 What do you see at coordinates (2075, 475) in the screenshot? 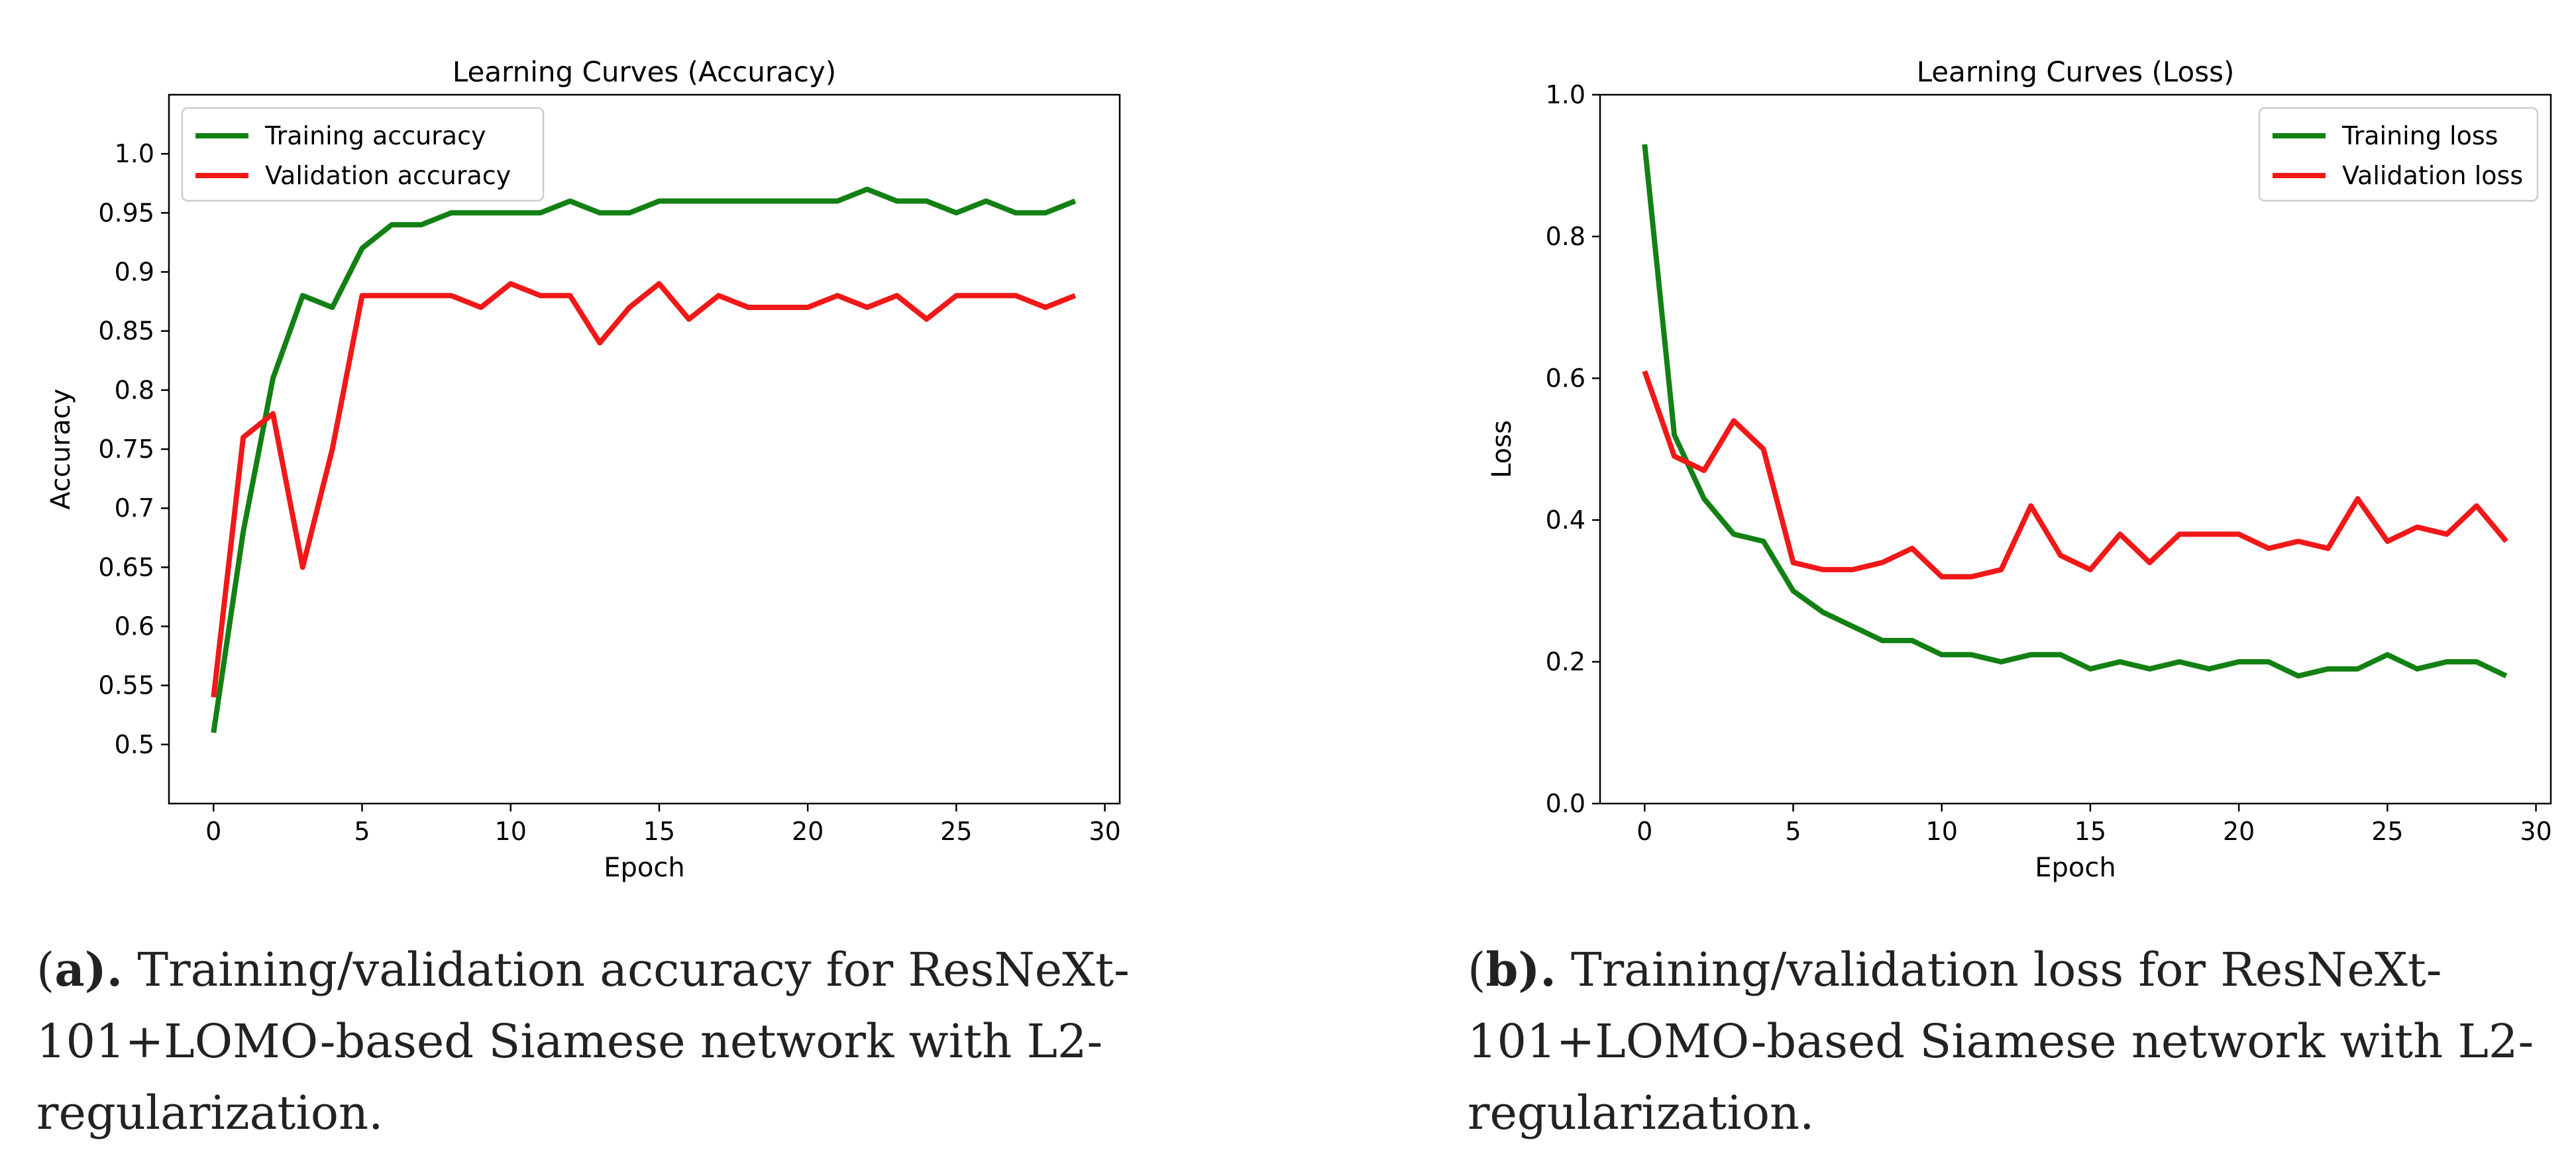
I see `chart-b-series-validation-line` at bounding box center [2075, 475].